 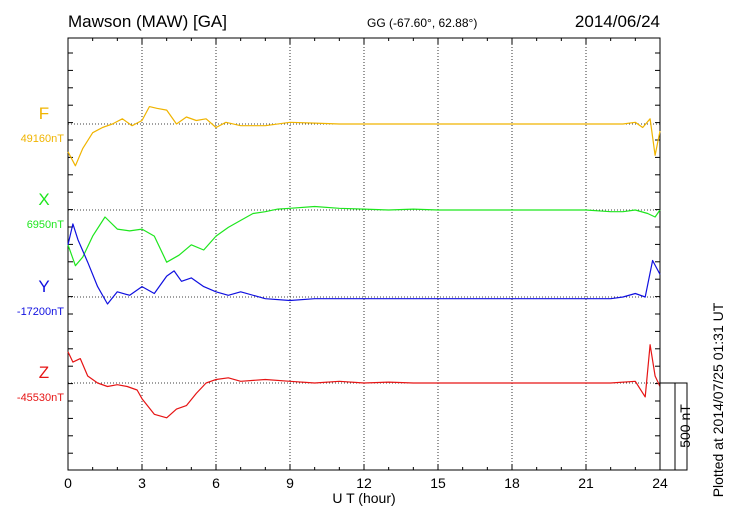 I want to click on series-labels: F 49160nT X 6950nT Y -17200nT Z -45530nT, so click(x=40, y=254).